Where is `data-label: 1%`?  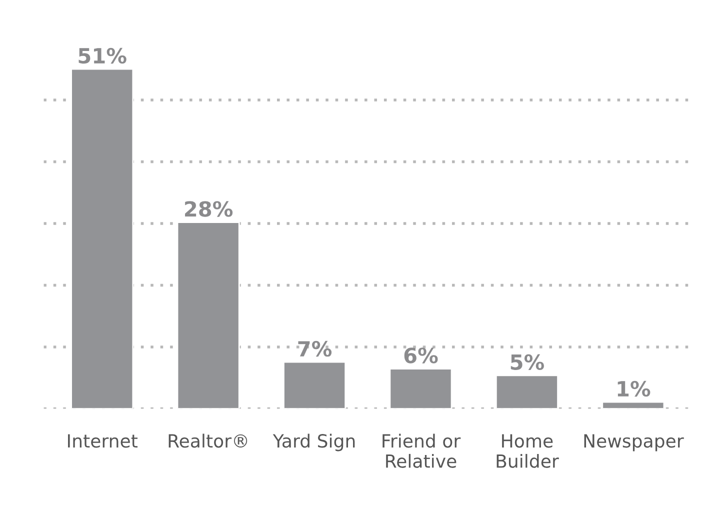 data-label: 1% is located at coordinates (634, 388).